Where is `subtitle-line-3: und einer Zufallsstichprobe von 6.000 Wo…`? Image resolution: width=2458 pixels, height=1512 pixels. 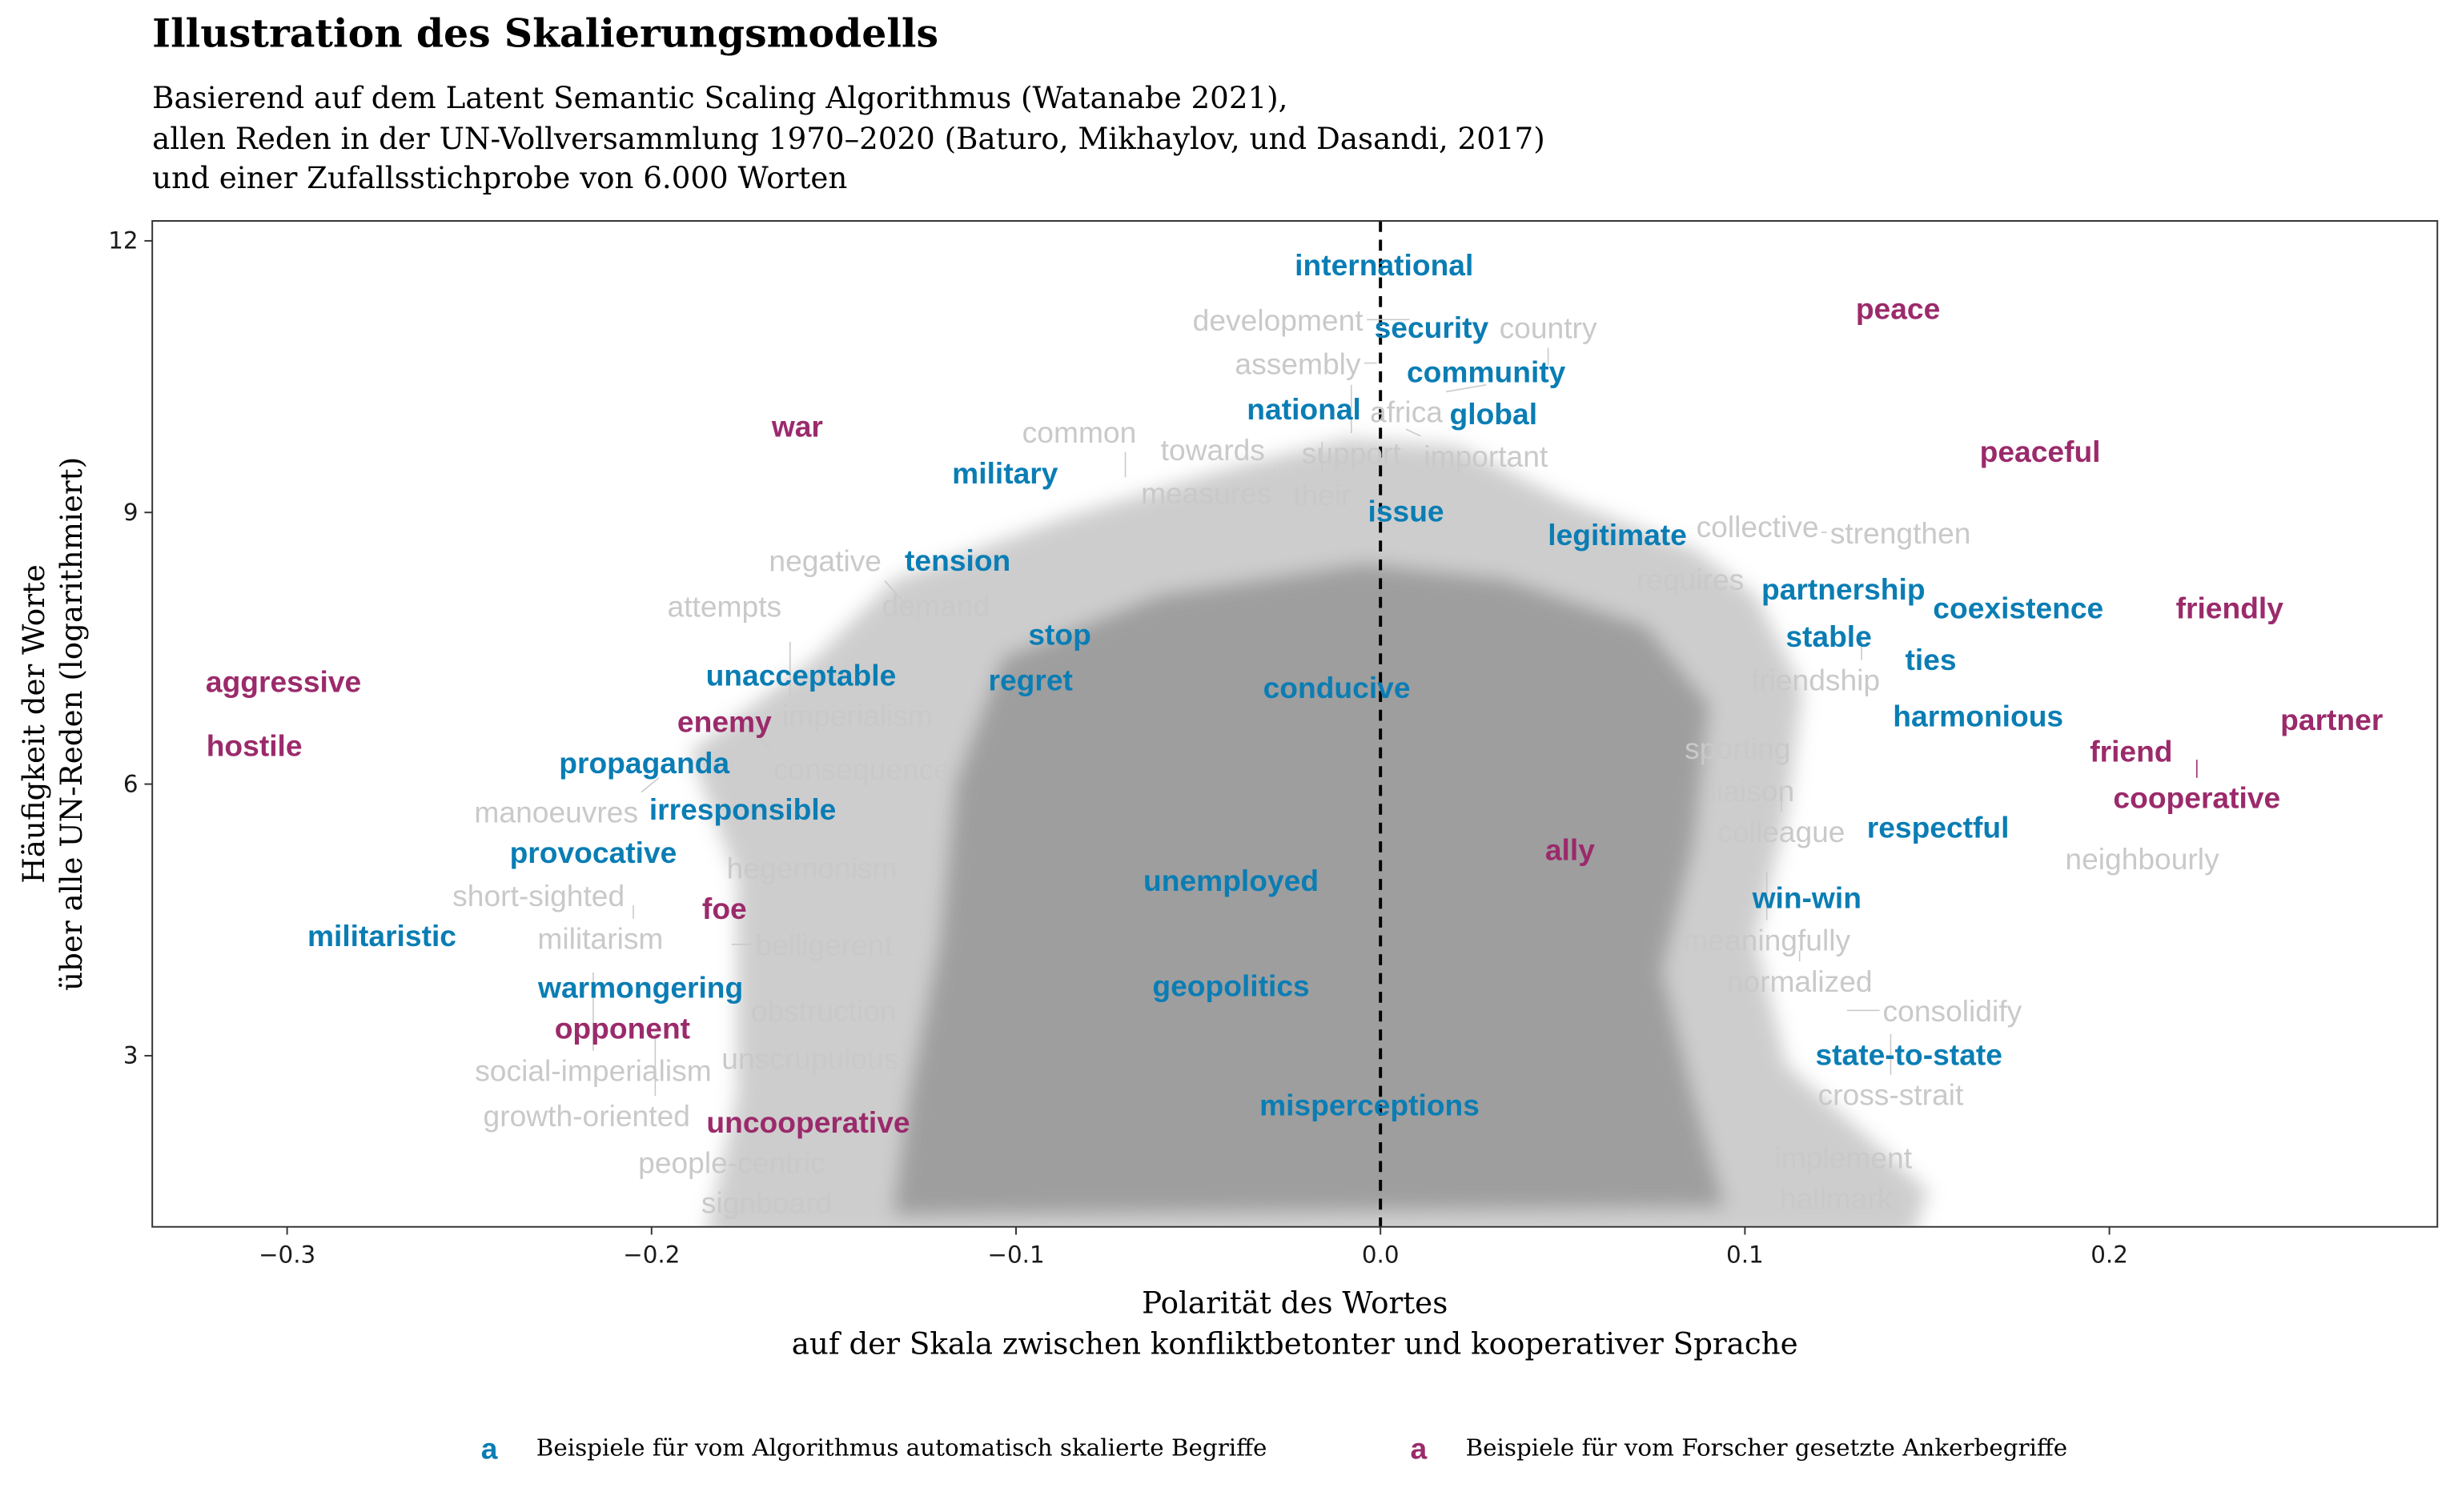 subtitle-line-3: und einer Zufallsstichprobe von 6.000 Wo… is located at coordinates (500, 177).